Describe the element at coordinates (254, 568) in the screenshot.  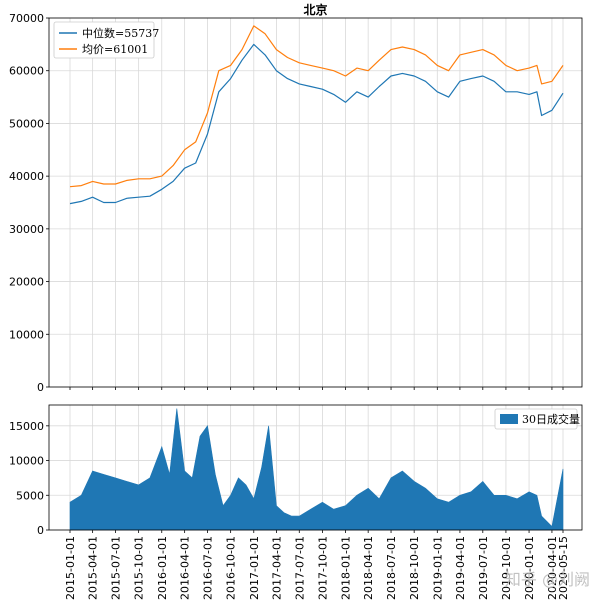
I see `x-tick-label: 2017-01-01` at that location.